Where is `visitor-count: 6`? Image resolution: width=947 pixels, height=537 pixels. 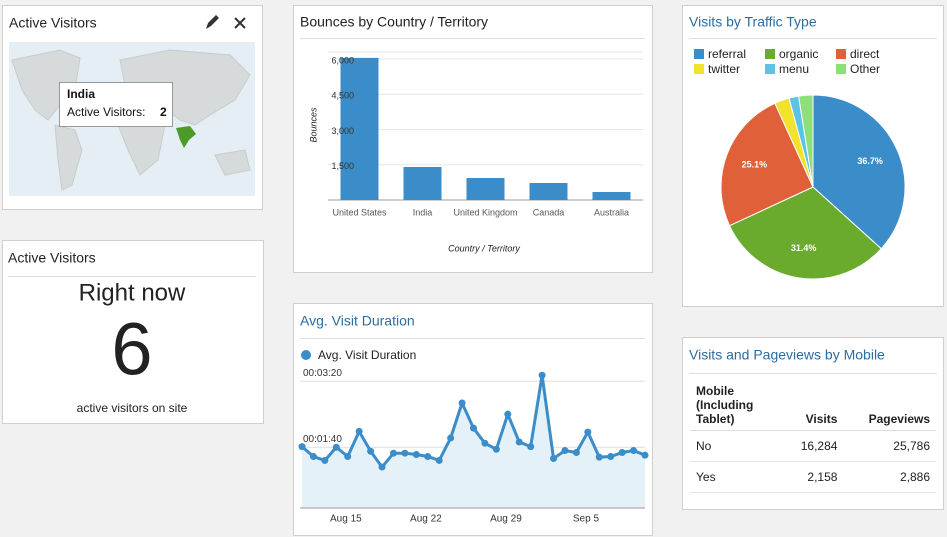 visitor-count: 6 is located at coordinates (131, 349).